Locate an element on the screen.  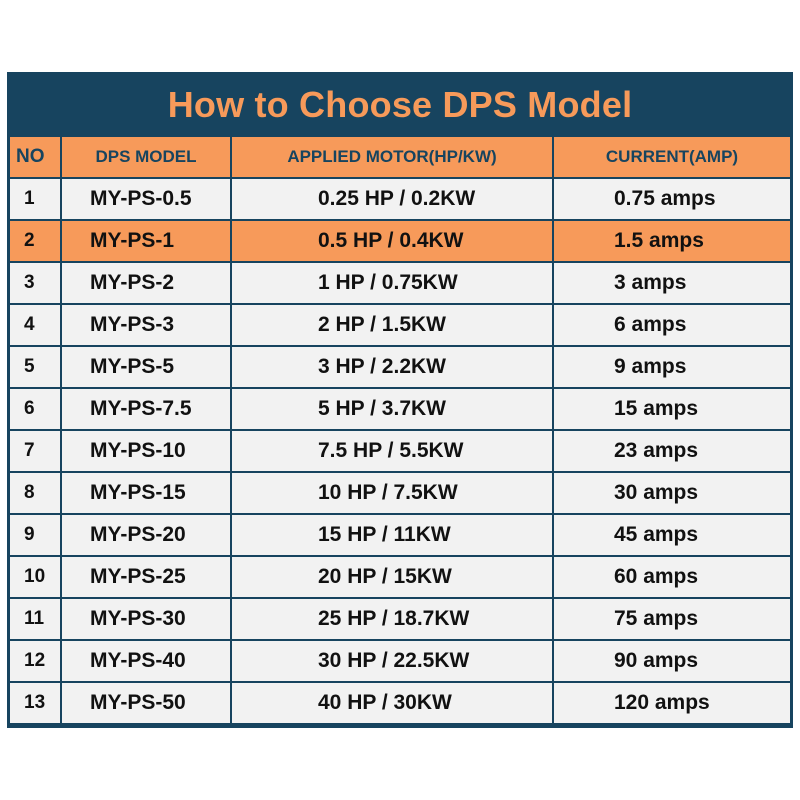
cell-current: 0.75 amps is located at coordinates (672, 200).